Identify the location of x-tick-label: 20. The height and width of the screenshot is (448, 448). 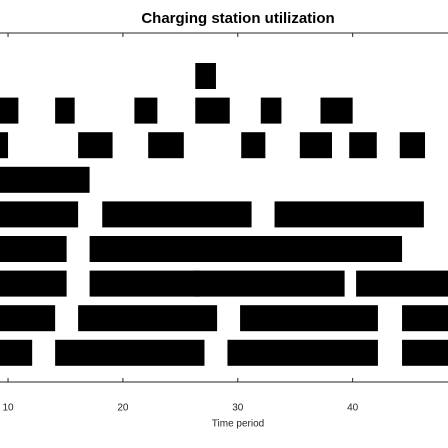
(123, 408).